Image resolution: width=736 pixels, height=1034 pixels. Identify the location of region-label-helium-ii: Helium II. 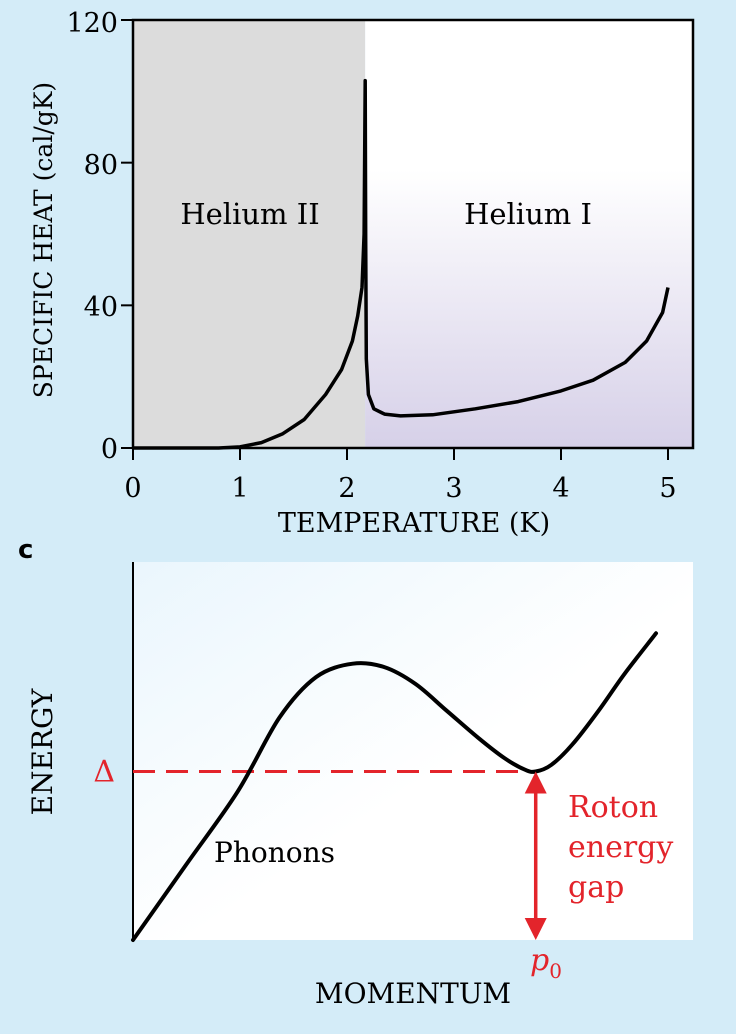
(249, 214).